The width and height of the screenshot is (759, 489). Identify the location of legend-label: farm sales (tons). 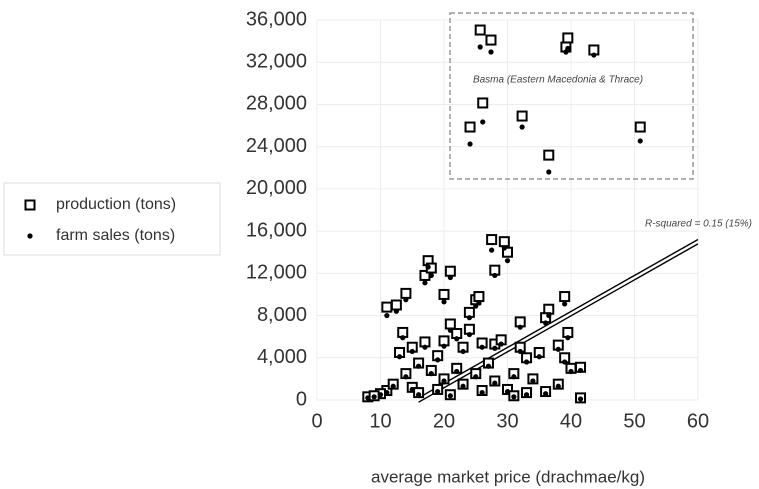
(115, 235).